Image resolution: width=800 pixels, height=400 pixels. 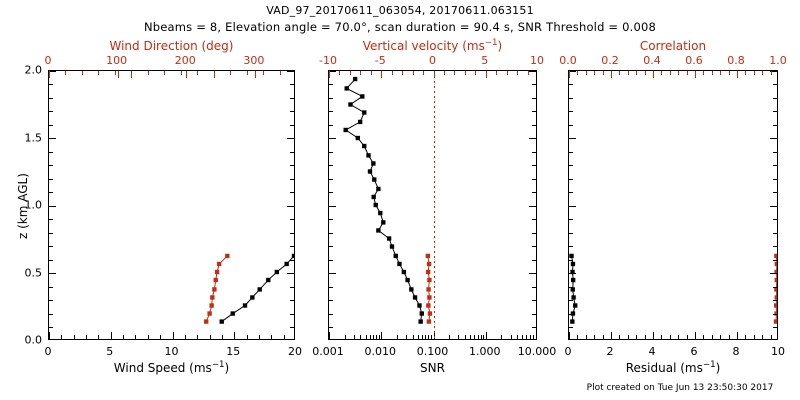 What do you see at coordinates (249, 288) in the screenshot?
I see `wind-panel-series-overlay` at bounding box center [249, 288].